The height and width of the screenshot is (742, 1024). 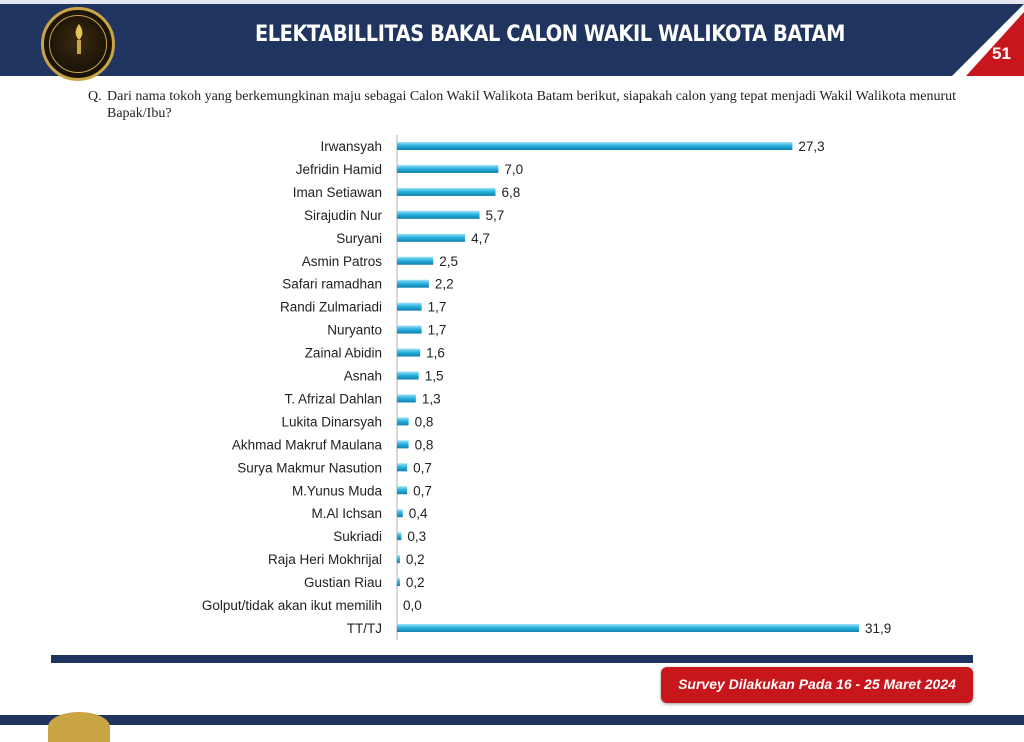 What do you see at coordinates (79, 727) in the screenshot?
I see `footer-emblem-icon` at bounding box center [79, 727].